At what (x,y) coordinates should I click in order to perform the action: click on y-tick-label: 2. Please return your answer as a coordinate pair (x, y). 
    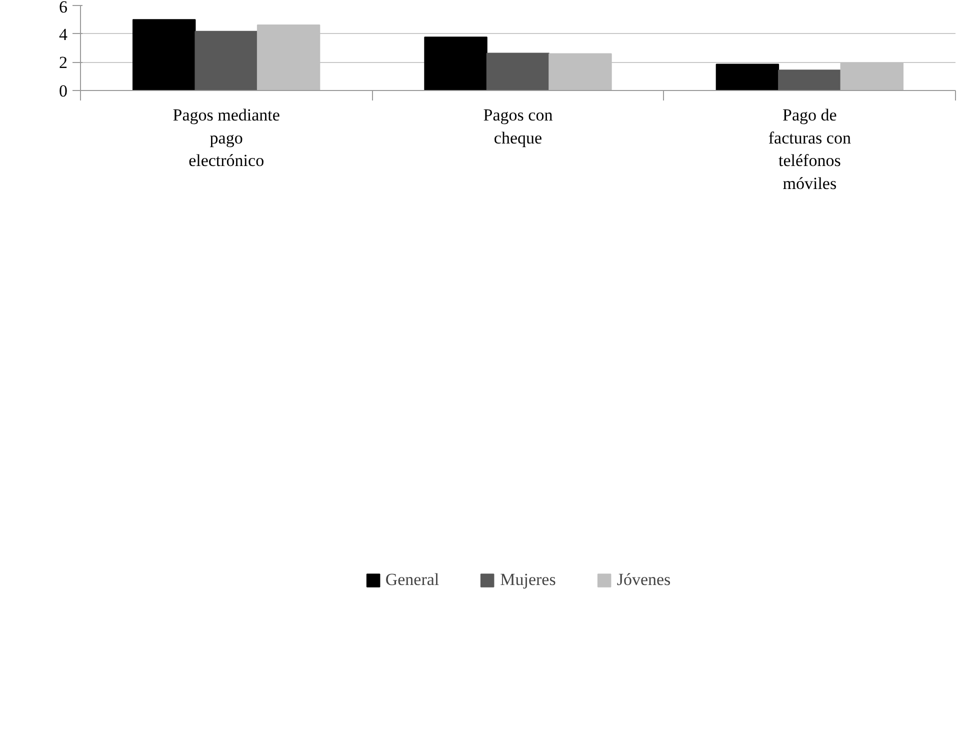
    Looking at the image, I should click on (63, 62).